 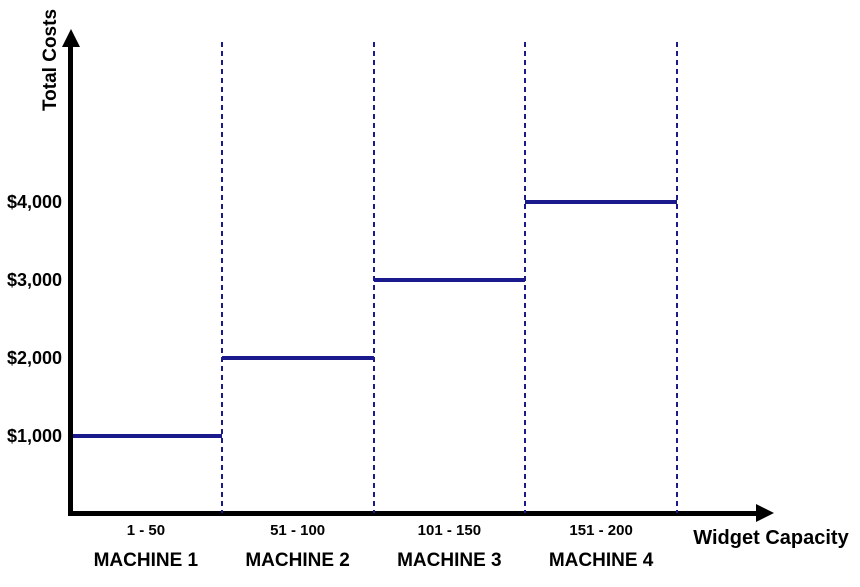 I want to click on machine-label: MACHINE 3, so click(x=449, y=560).